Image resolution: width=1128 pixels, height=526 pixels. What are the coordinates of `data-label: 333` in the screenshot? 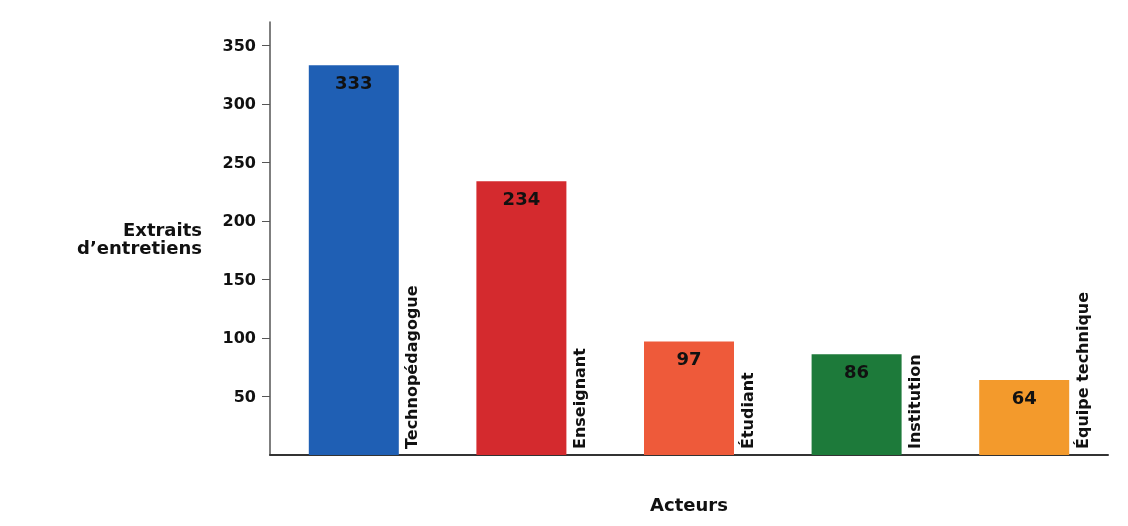 It's located at (354, 82).